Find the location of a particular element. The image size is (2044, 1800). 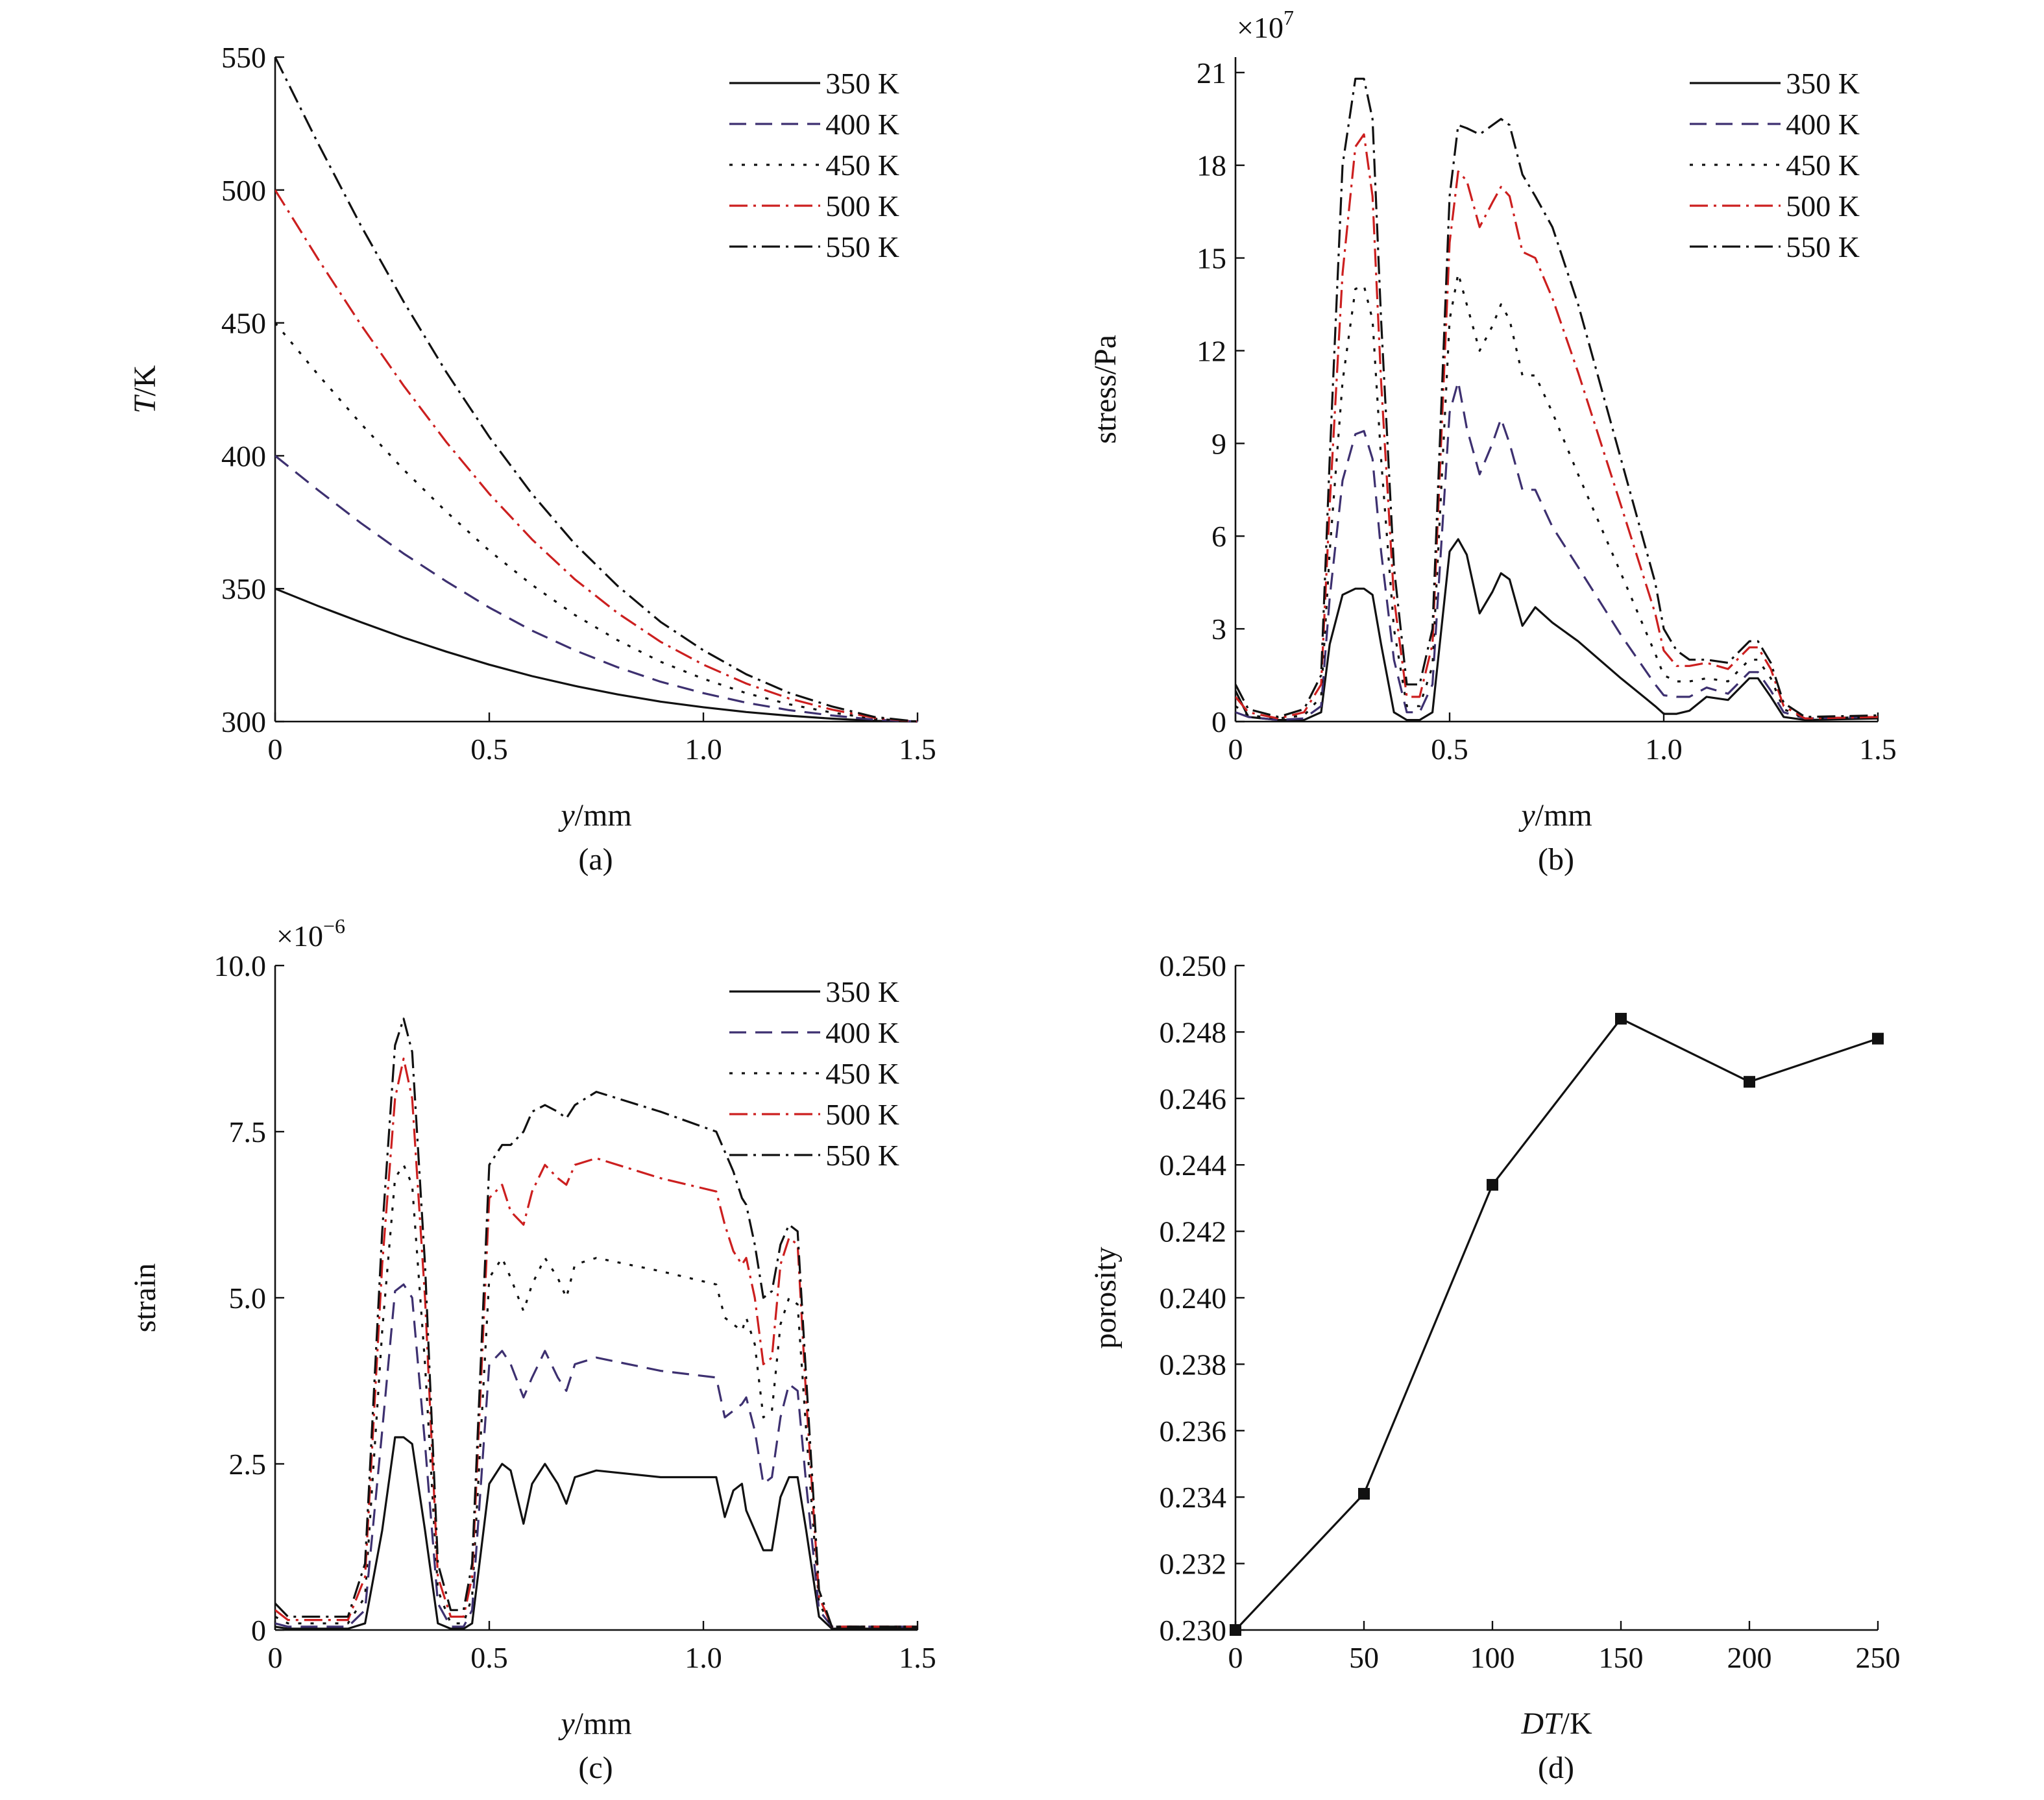

y-tick-label: 2.5 is located at coordinates (248, 1464).